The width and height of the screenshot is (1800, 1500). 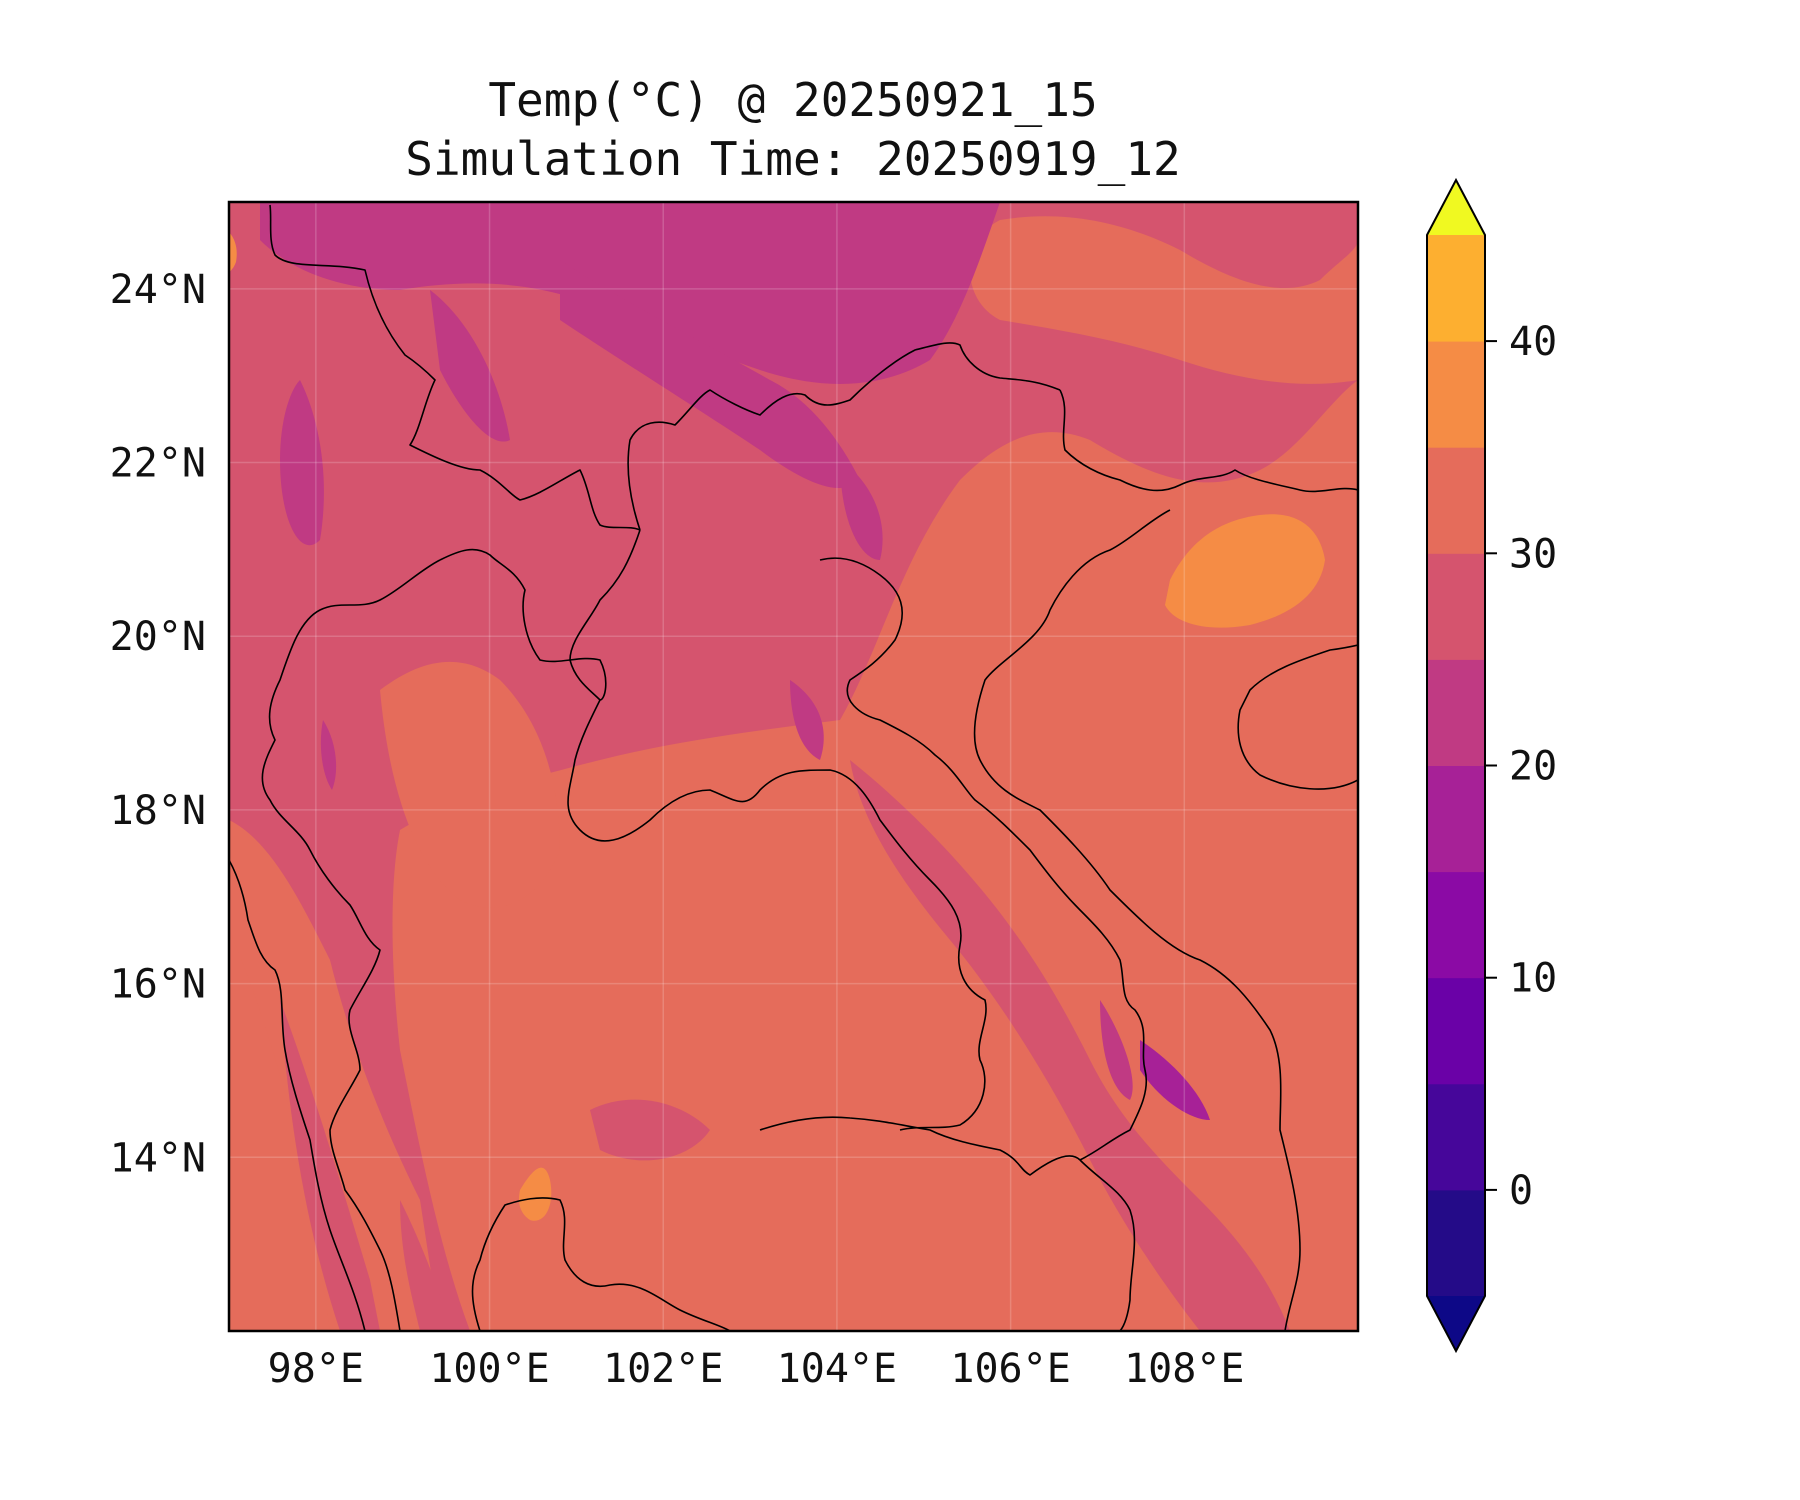 What do you see at coordinates (330, 1165) in the screenshot?
I see `region-mid-west` at bounding box center [330, 1165].